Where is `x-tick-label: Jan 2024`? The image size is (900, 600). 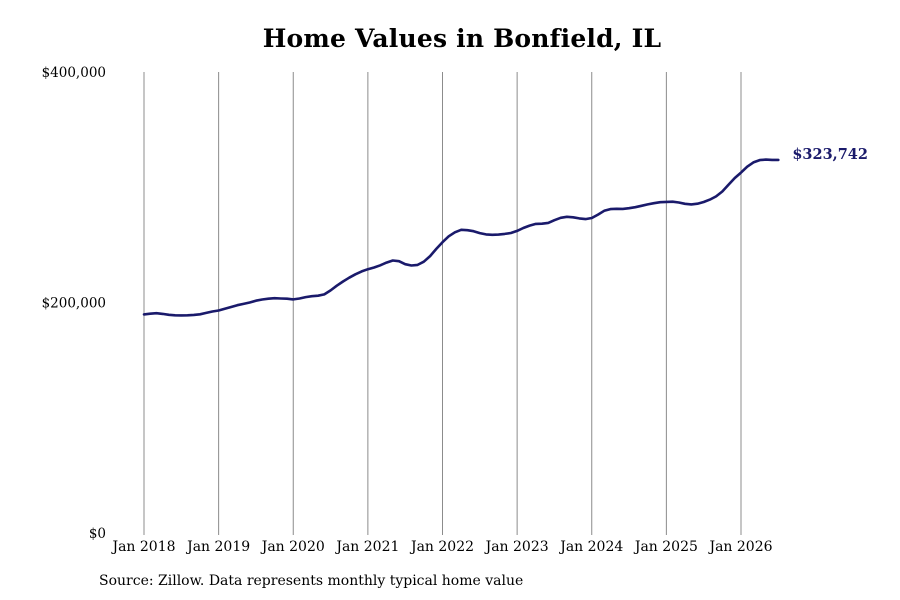
x-tick-label: Jan 2024 is located at coordinates (590, 547).